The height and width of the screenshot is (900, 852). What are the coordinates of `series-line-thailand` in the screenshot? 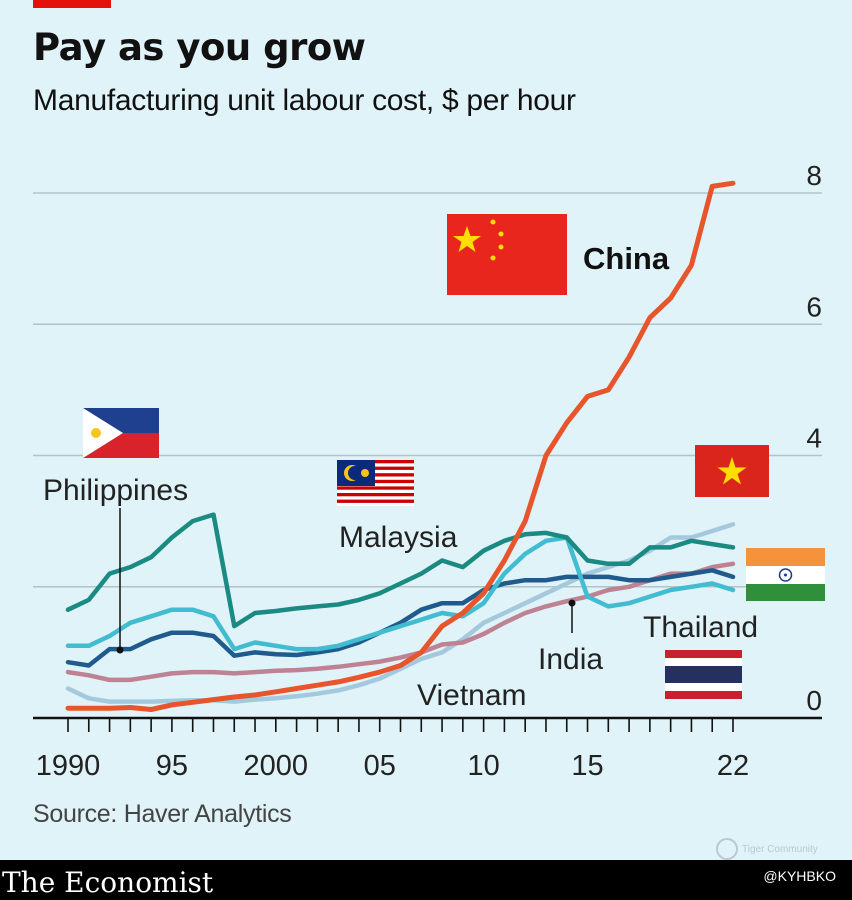 It's located at (400, 593).